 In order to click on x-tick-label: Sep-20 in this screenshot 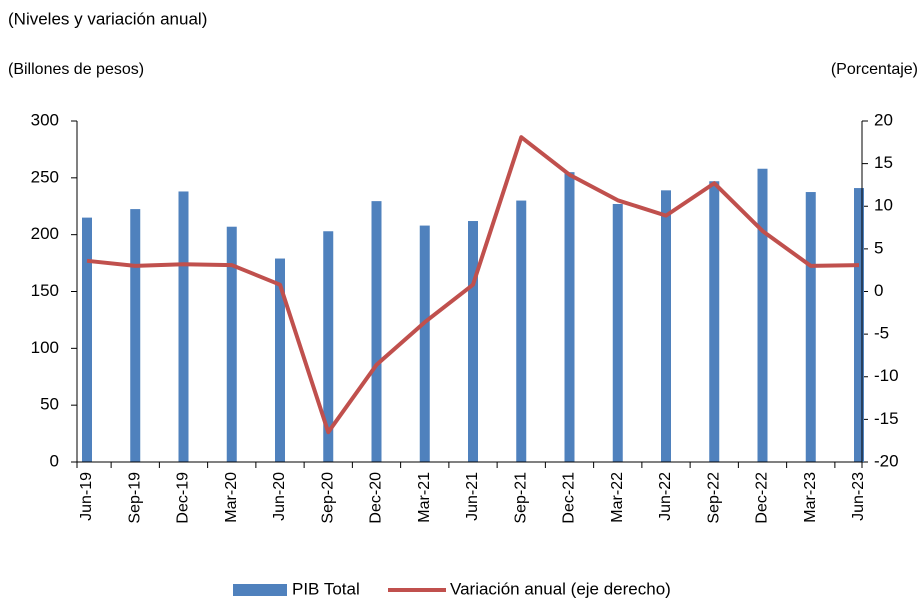, I will do `click(327, 498)`.